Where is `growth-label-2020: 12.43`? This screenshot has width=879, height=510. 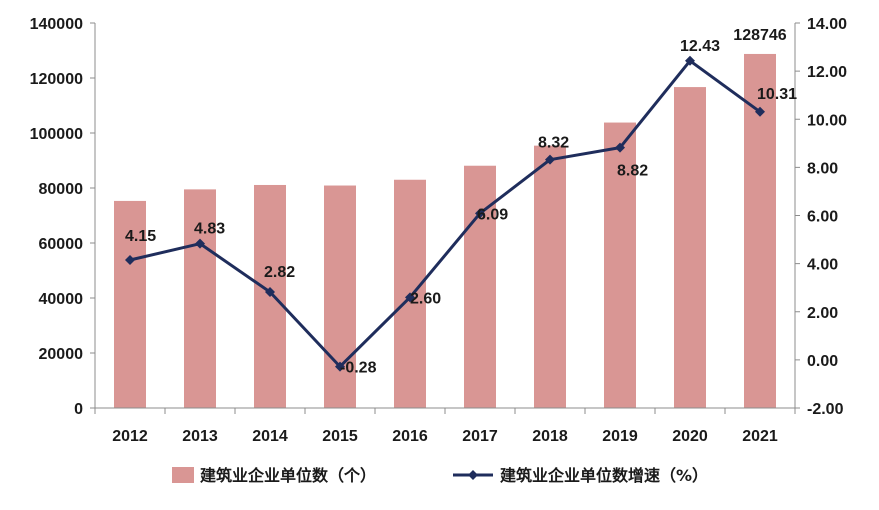 growth-label-2020: 12.43 is located at coordinates (700, 46).